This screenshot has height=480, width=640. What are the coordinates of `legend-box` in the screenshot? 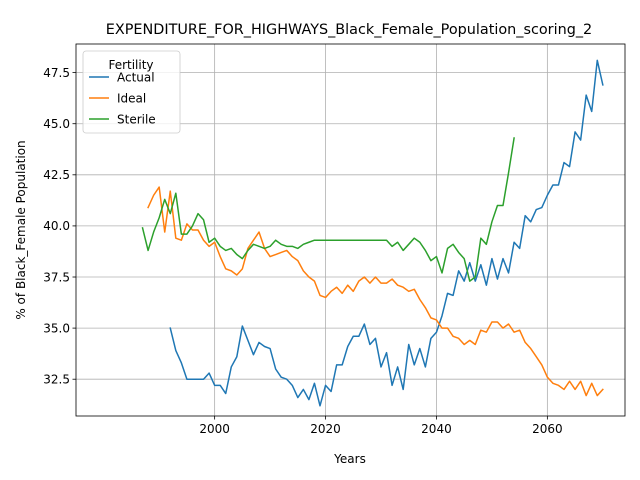 It's located at (131, 92).